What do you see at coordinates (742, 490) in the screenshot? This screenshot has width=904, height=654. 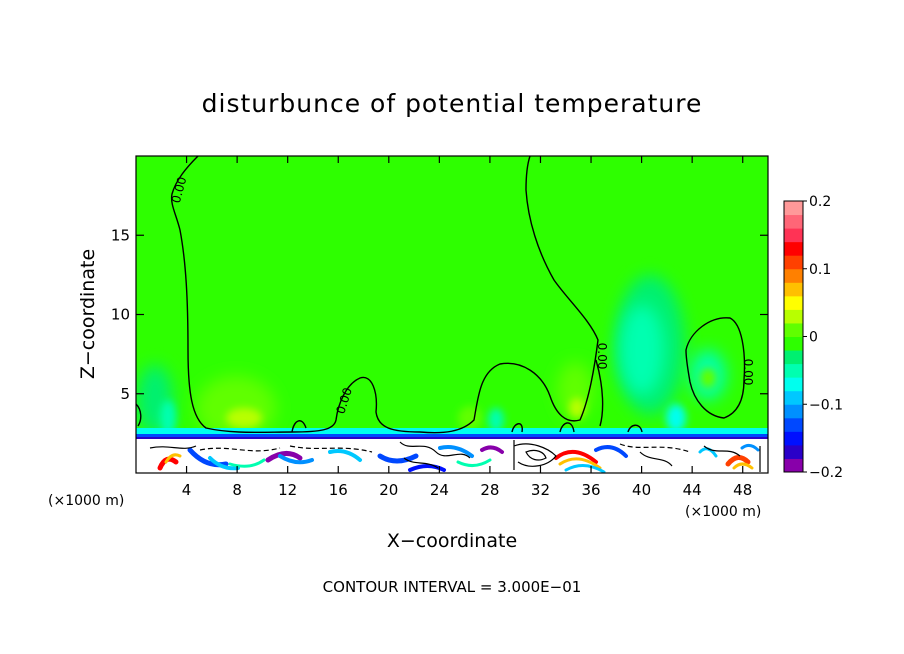 I see `x-tick-label: 48` at bounding box center [742, 490].